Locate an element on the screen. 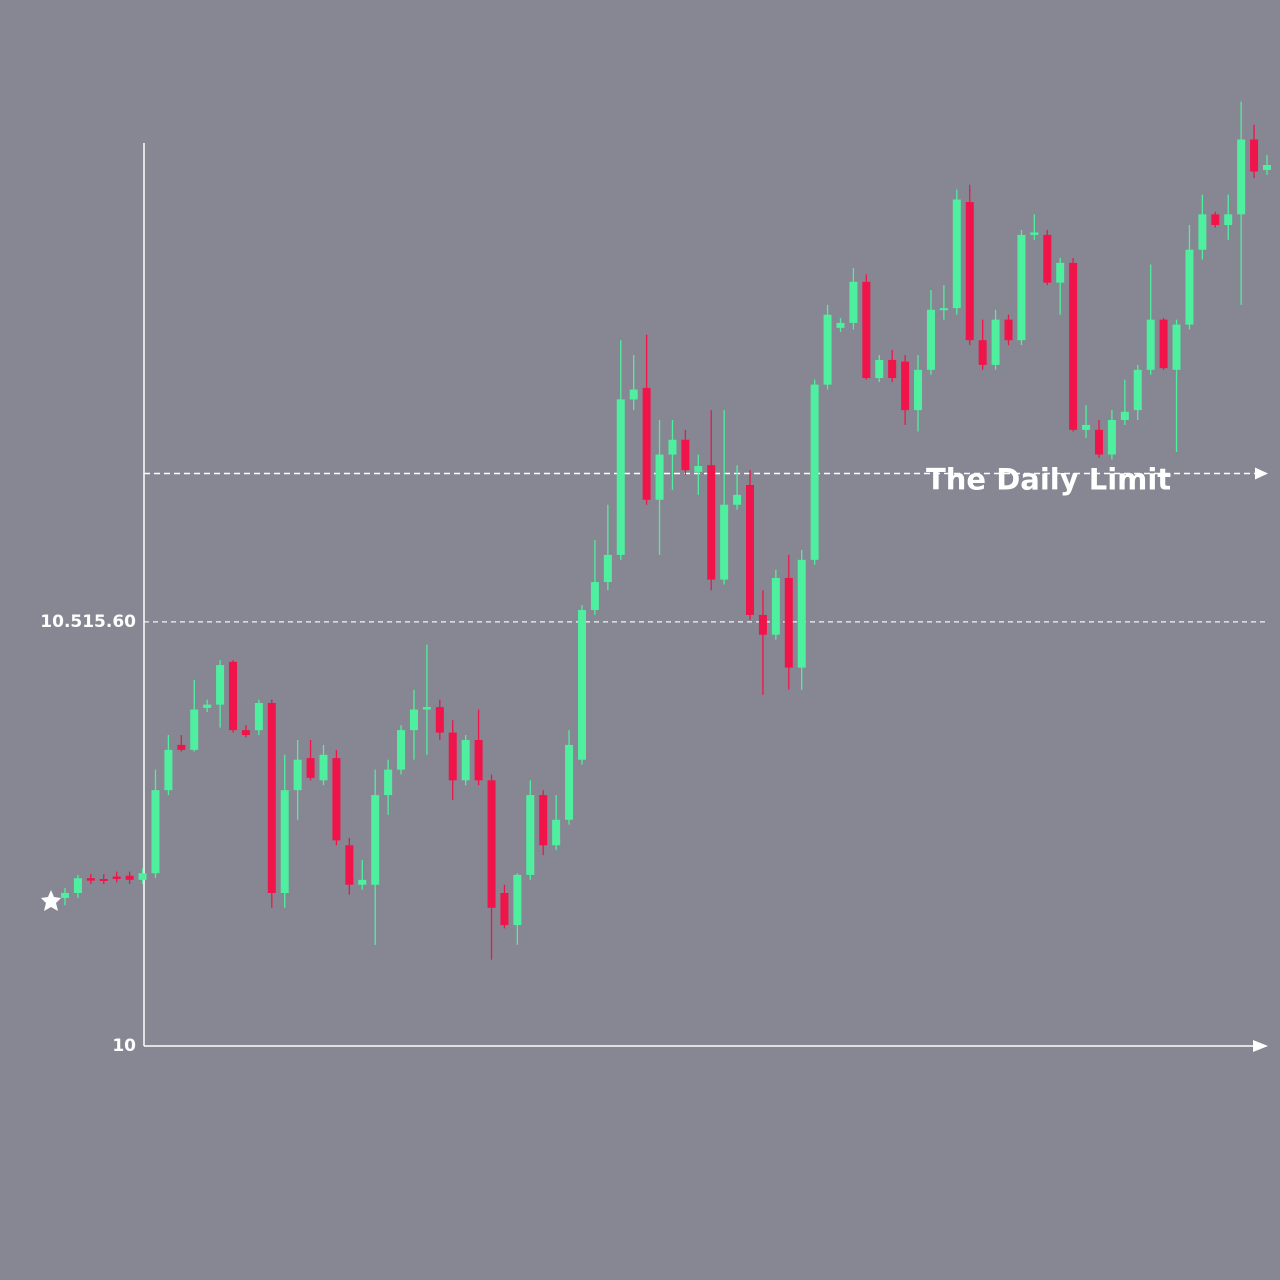 Image resolution: width=1280 pixels, height=1280 pixels. start-marker is located at coordinates (51, 900).